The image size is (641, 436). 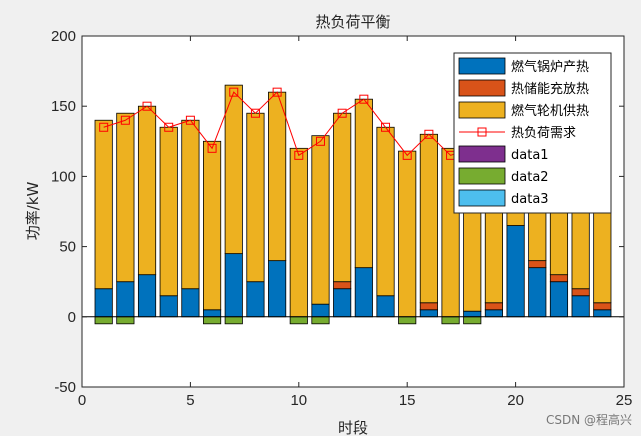 What do you see at coordinates (530, 177) in the screenshot?
I see `legend-label-data2: data2` at bounding box center [530, 177].